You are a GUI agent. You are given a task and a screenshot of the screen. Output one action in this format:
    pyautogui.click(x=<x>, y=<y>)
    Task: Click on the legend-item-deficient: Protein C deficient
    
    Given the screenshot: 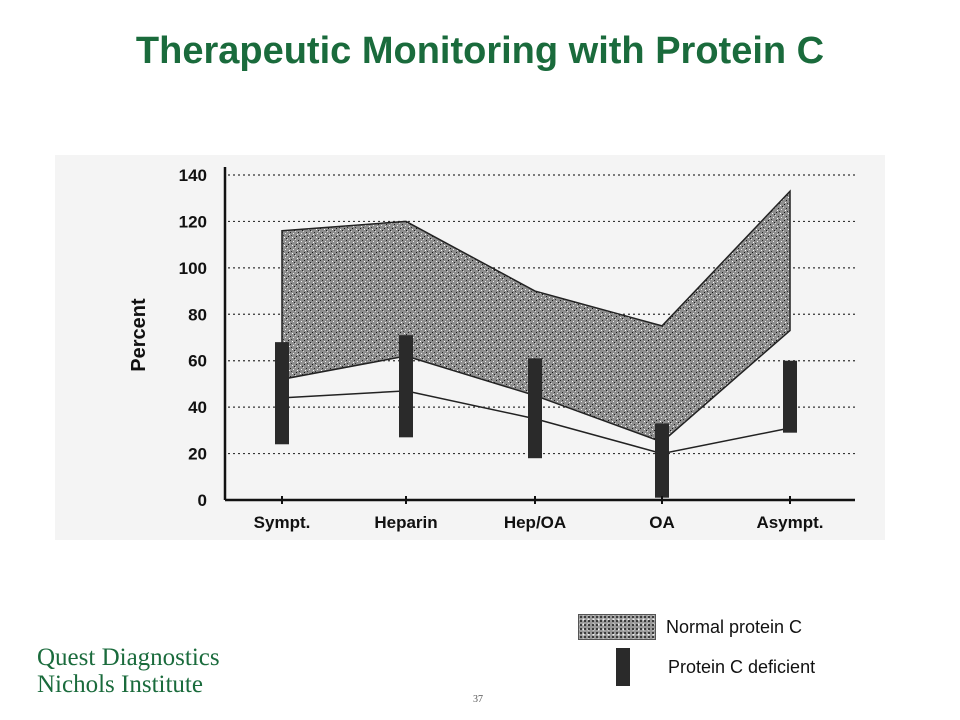 What is the action you would take?
    pyautogui.click(x=696, y=667)
    